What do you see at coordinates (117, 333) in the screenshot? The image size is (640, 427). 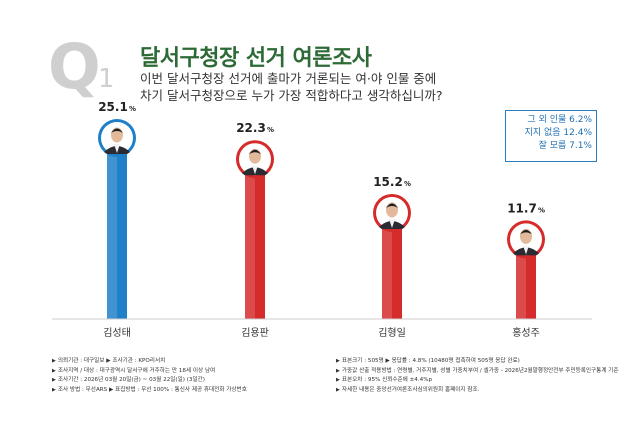 I see `category-label-1: 김성태` at bounding box center [117, 333].